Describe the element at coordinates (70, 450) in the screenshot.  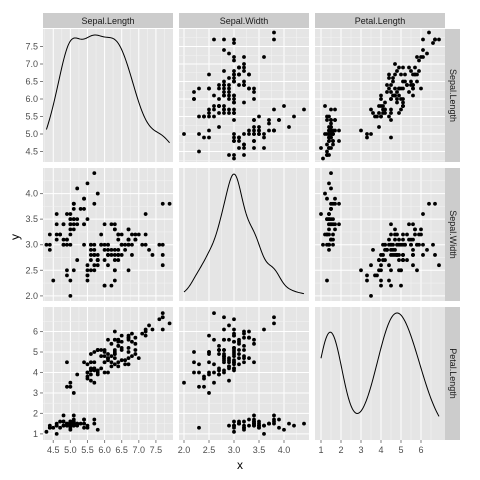
I see `x-tick-label: 5.0` at that location.